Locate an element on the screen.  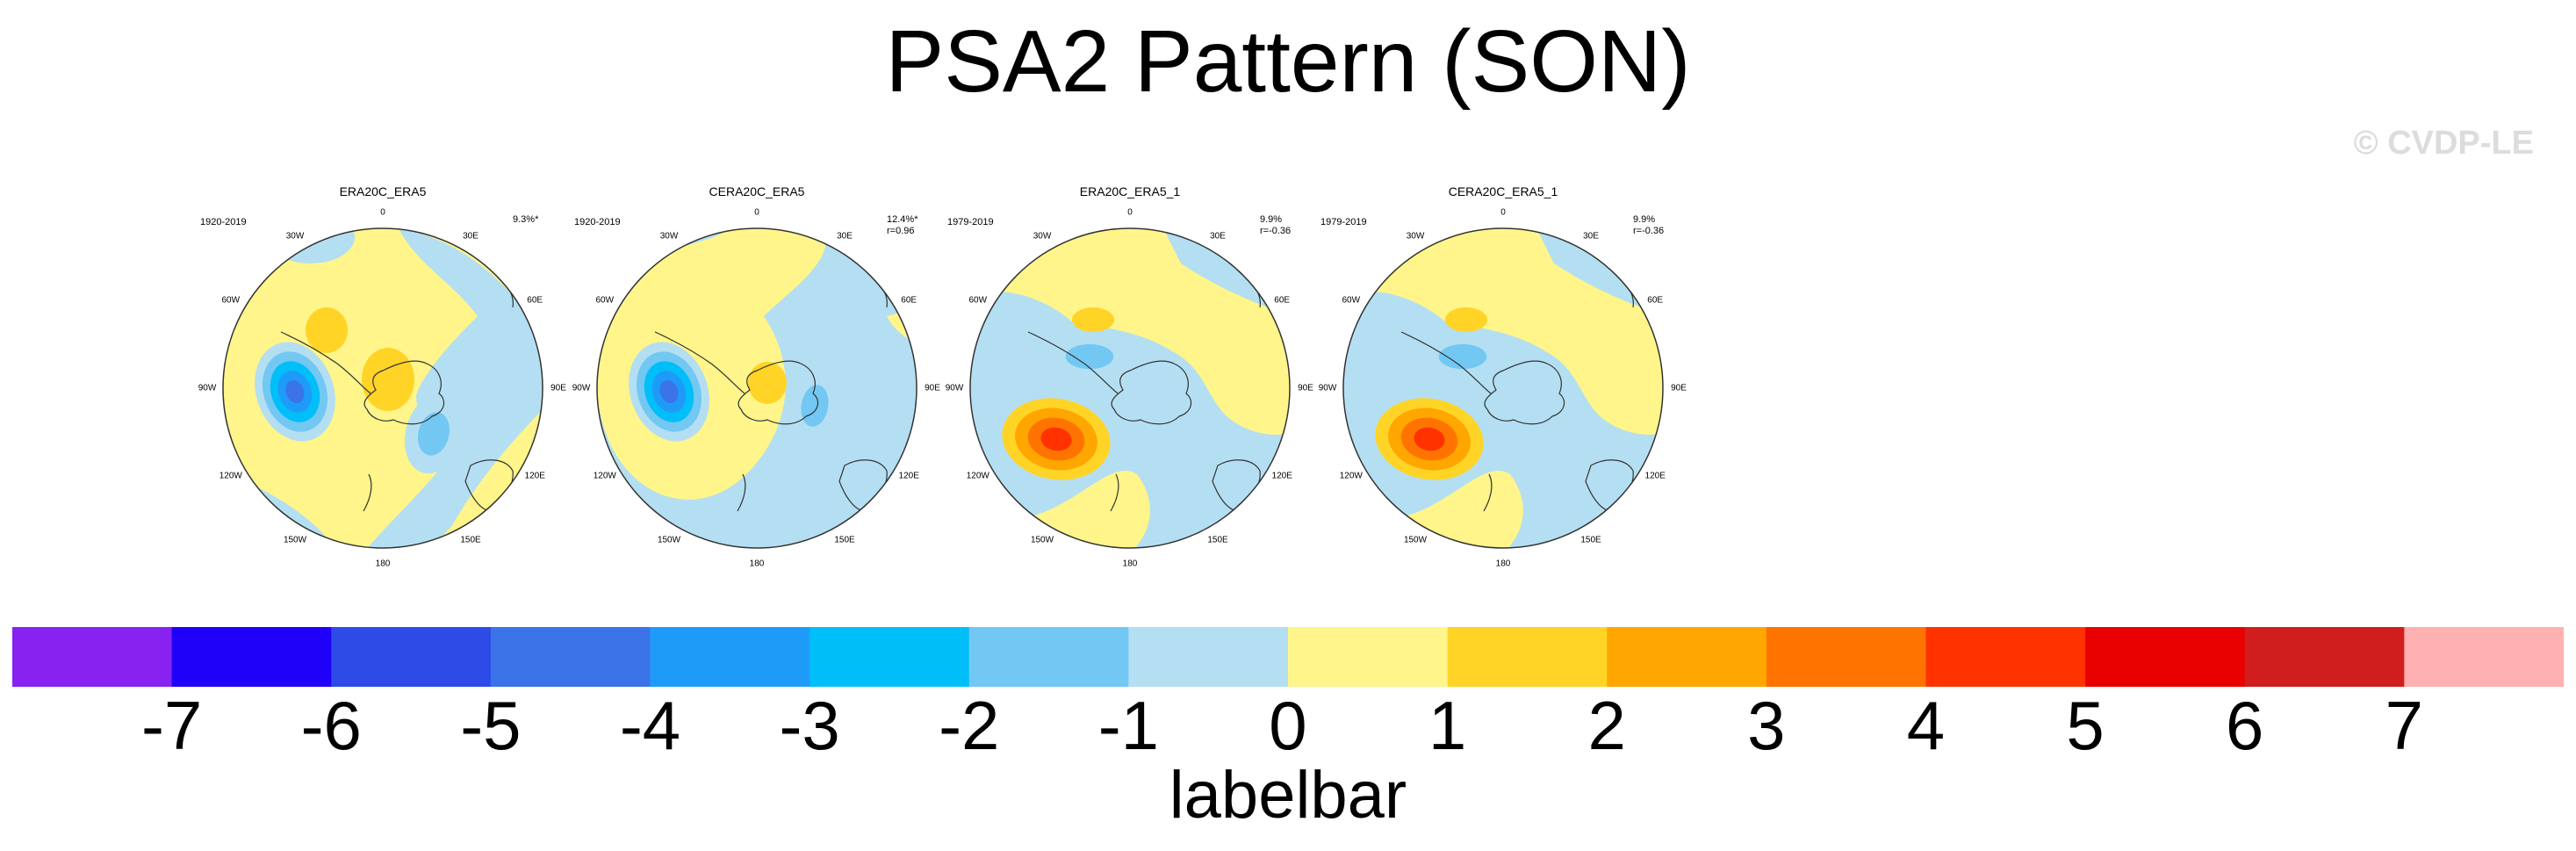
figure-title: PSA2 Pattern (SON) is located at coordinates (1288, 61).